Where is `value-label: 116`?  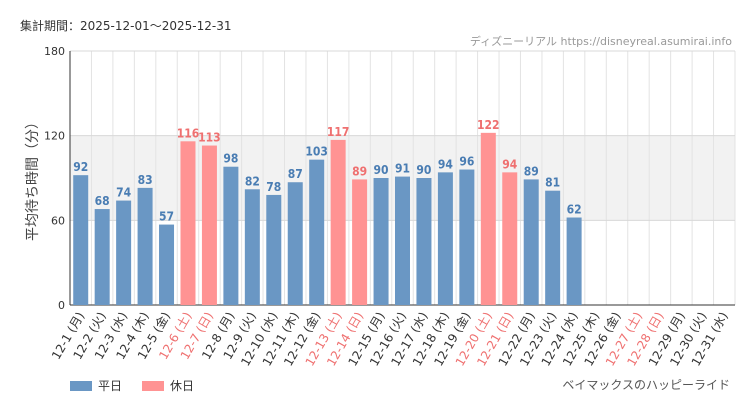 value-label: 116 is located at coordinates (188, 133).